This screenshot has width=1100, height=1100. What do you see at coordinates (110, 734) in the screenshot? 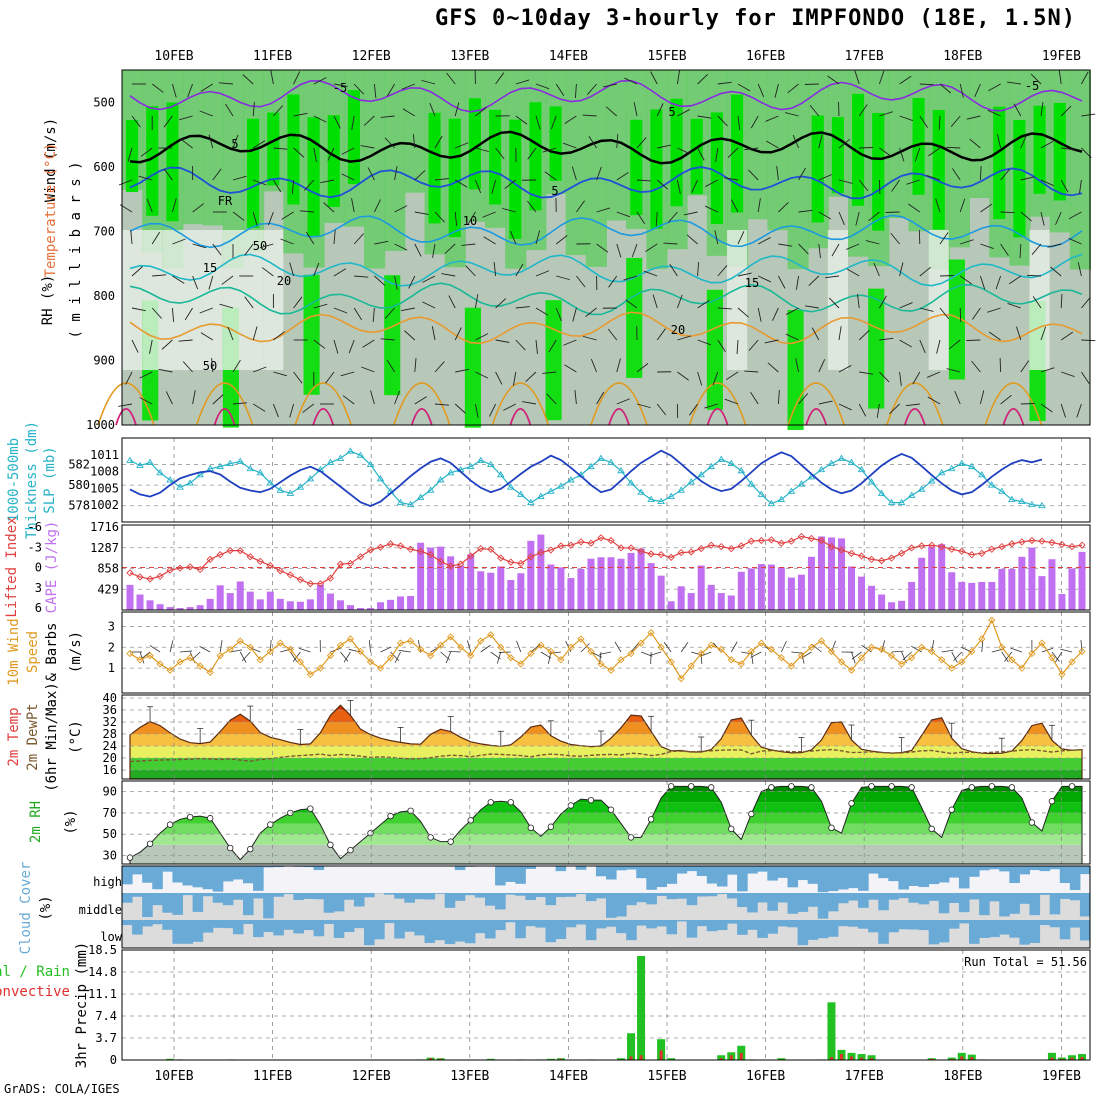
I see `temperature-tick: 28` at bounding box center [110, 734].